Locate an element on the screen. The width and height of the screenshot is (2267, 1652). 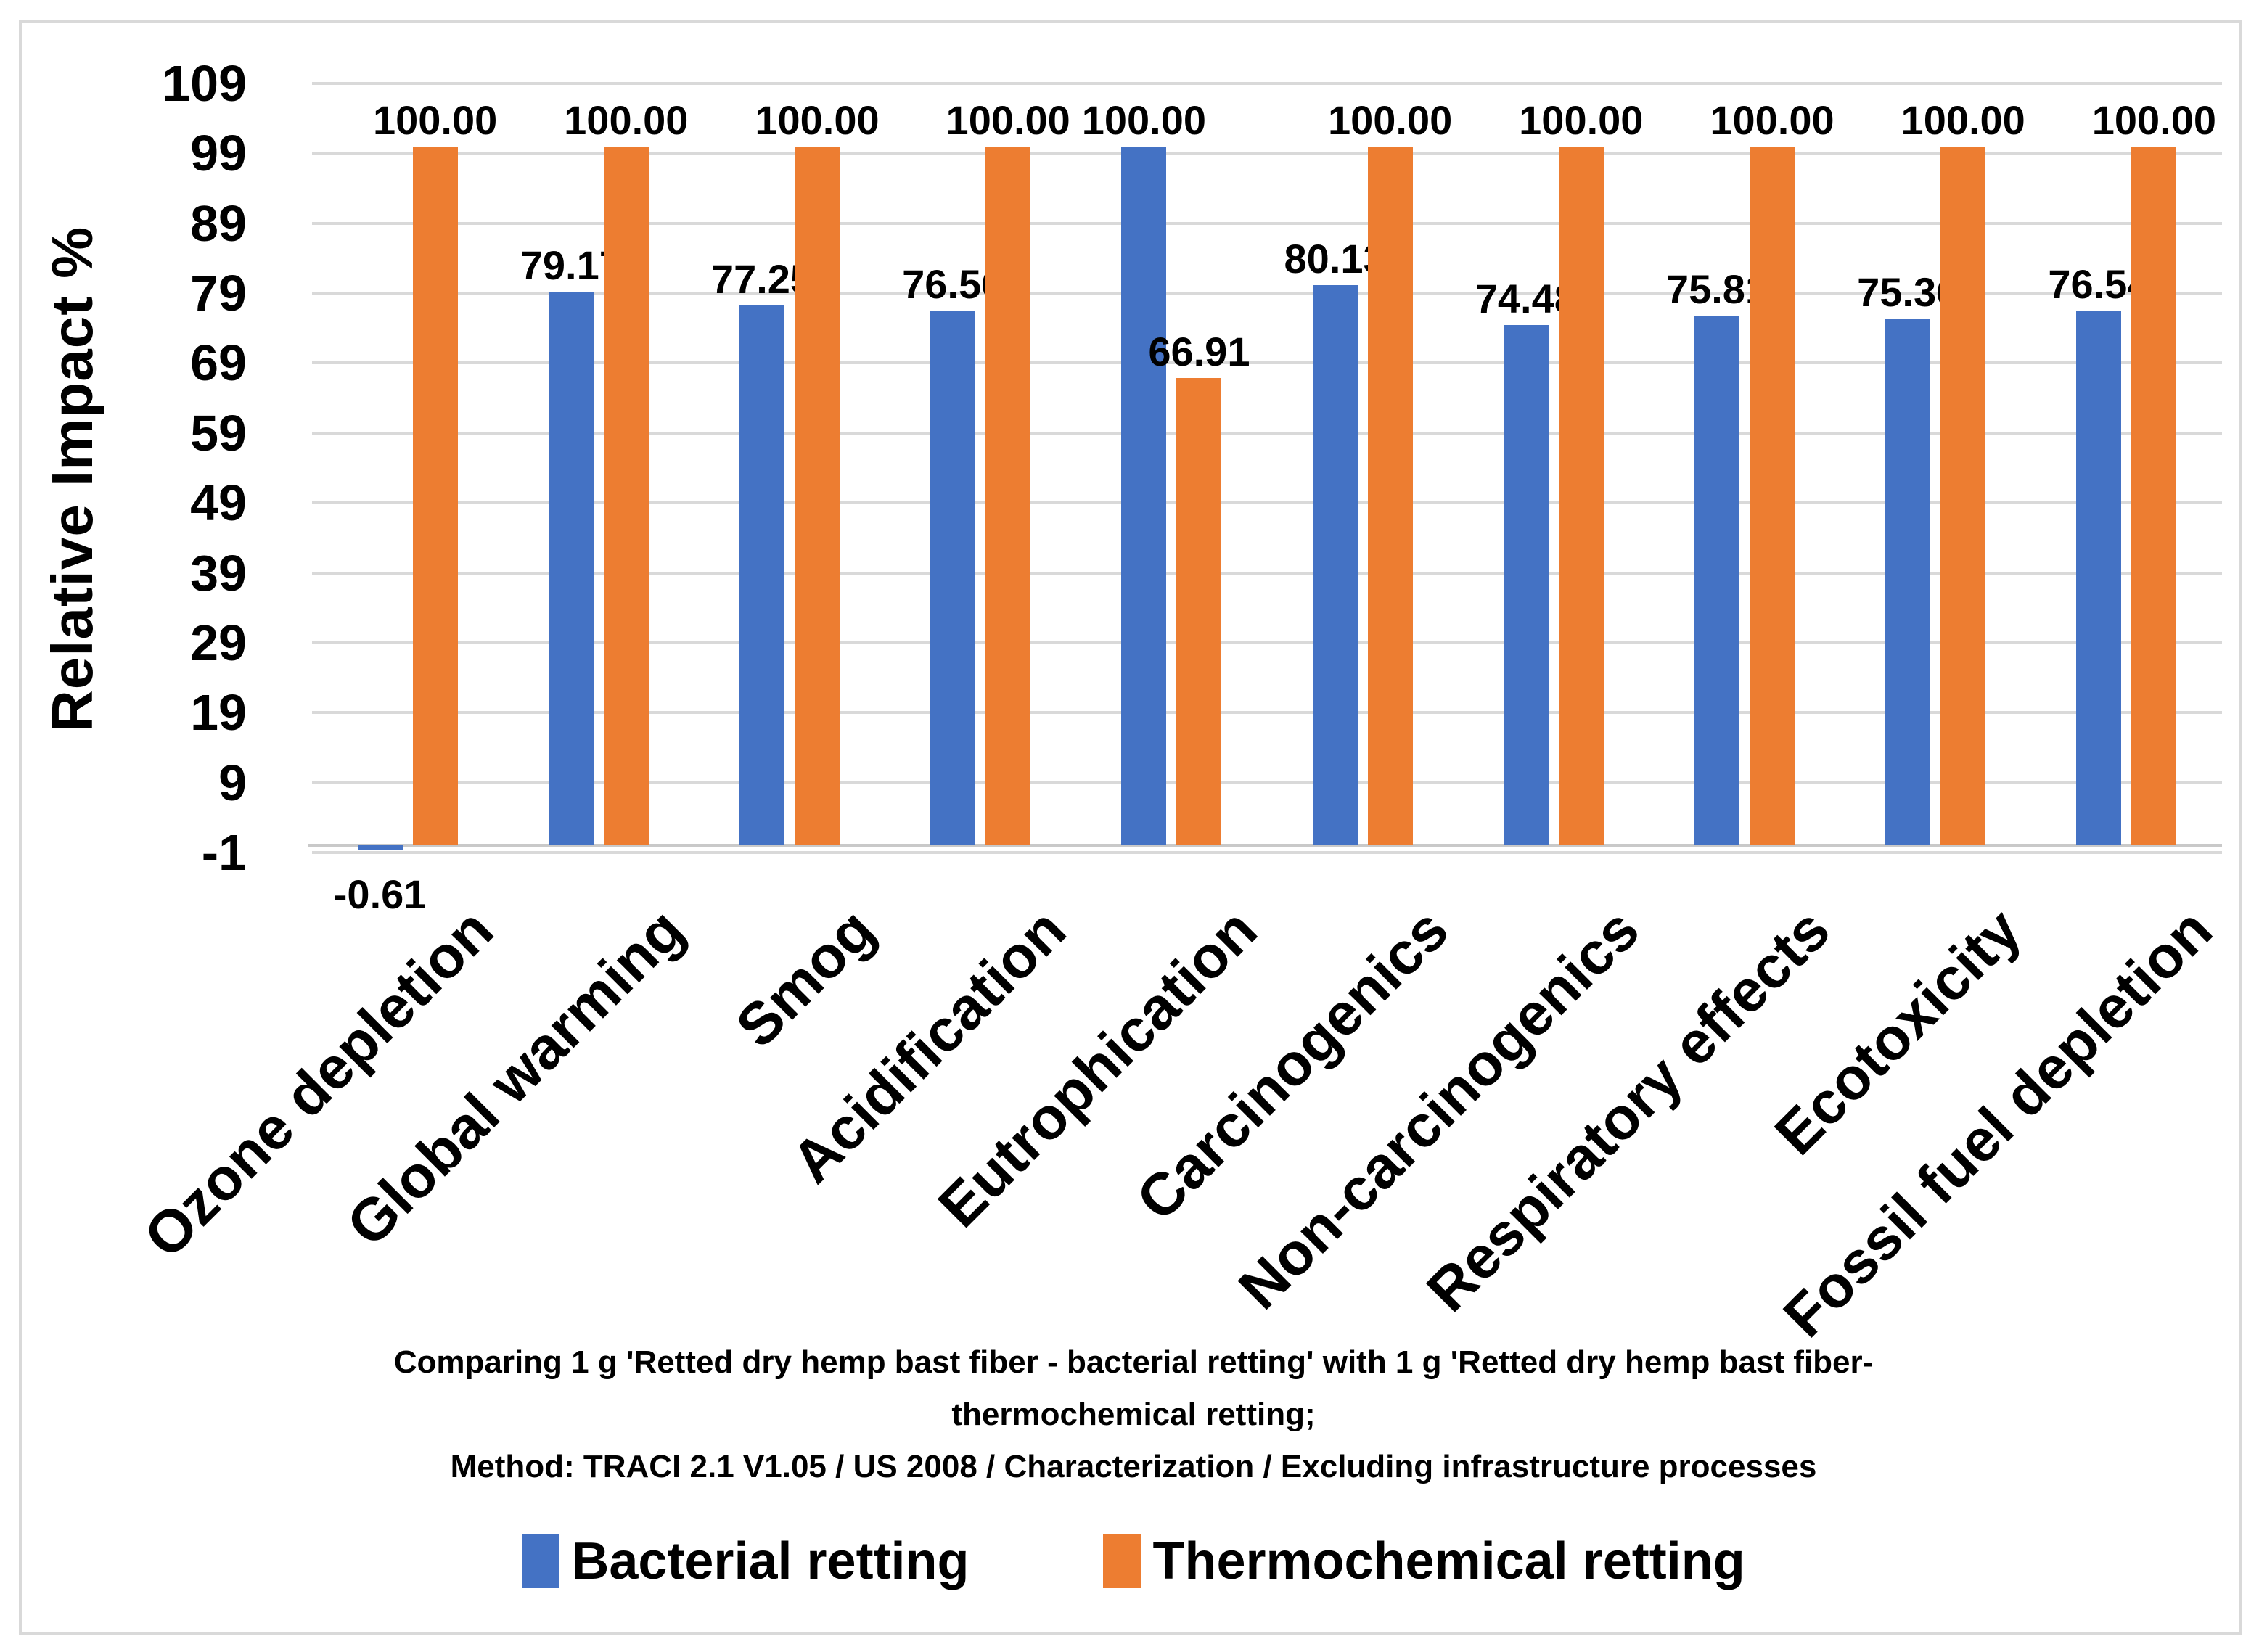
bar-bacterial-retting-respiratory-effects is located at coordinates (1716, 580).